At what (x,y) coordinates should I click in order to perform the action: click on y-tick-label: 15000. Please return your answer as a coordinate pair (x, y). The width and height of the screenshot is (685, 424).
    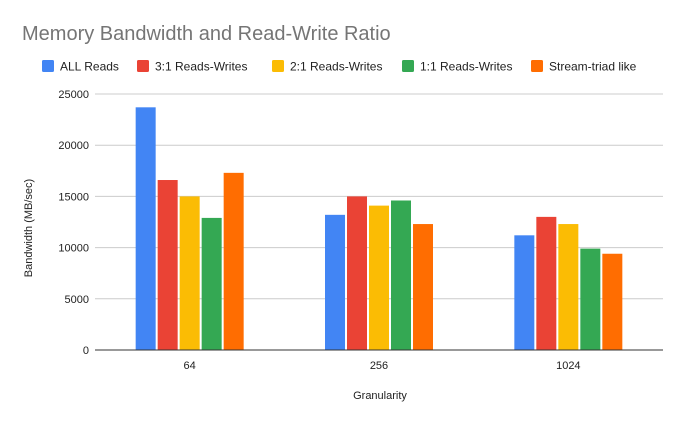
    Looking at the image, I should click on (73, 197).